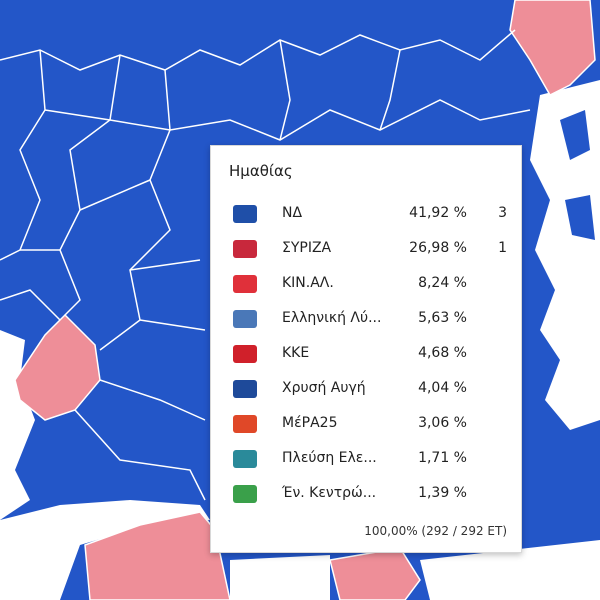  I want to click on party-row: ΜέΡΑ25 3,06 %, so click(366, 424).